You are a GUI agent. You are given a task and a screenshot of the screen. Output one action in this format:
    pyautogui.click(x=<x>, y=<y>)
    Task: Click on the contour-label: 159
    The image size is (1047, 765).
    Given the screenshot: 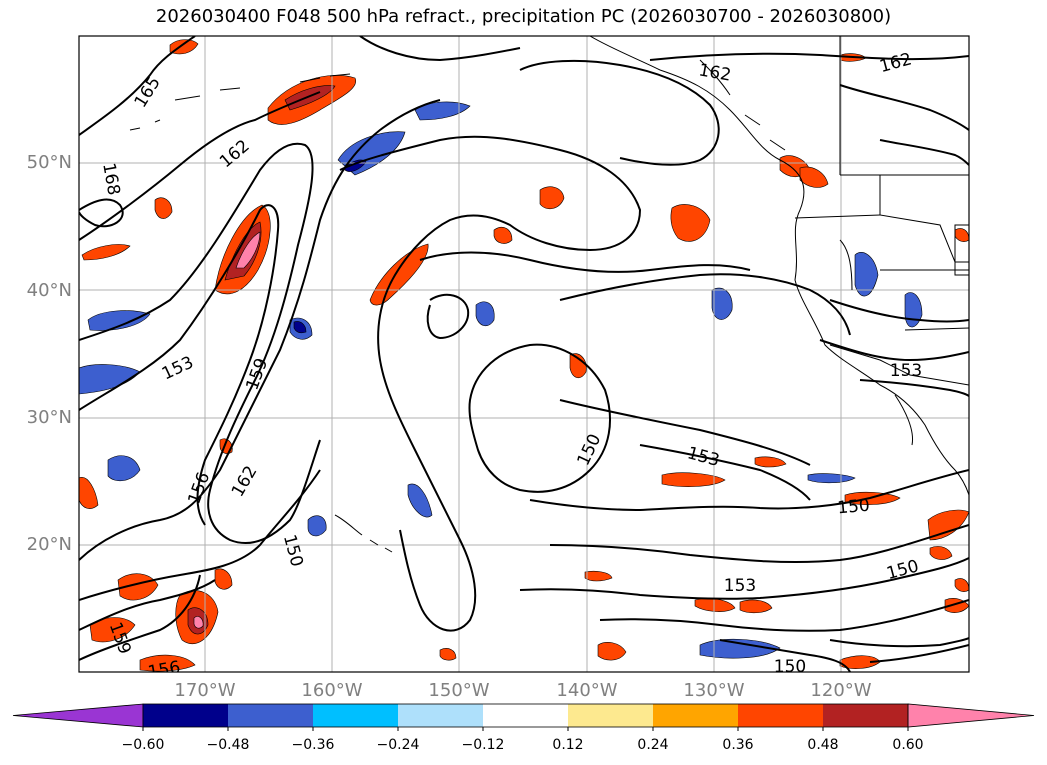 What is the action you would take?
    pyautogui.click(x=257, y=374)
    